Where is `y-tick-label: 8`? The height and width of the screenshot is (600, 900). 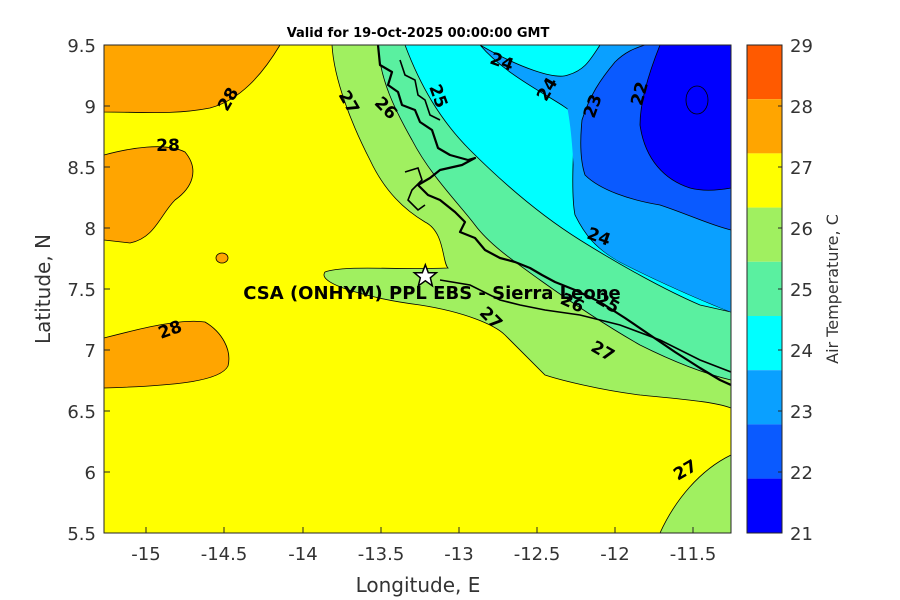 y-tick-label: 8 is located at coordinates (90, 229).